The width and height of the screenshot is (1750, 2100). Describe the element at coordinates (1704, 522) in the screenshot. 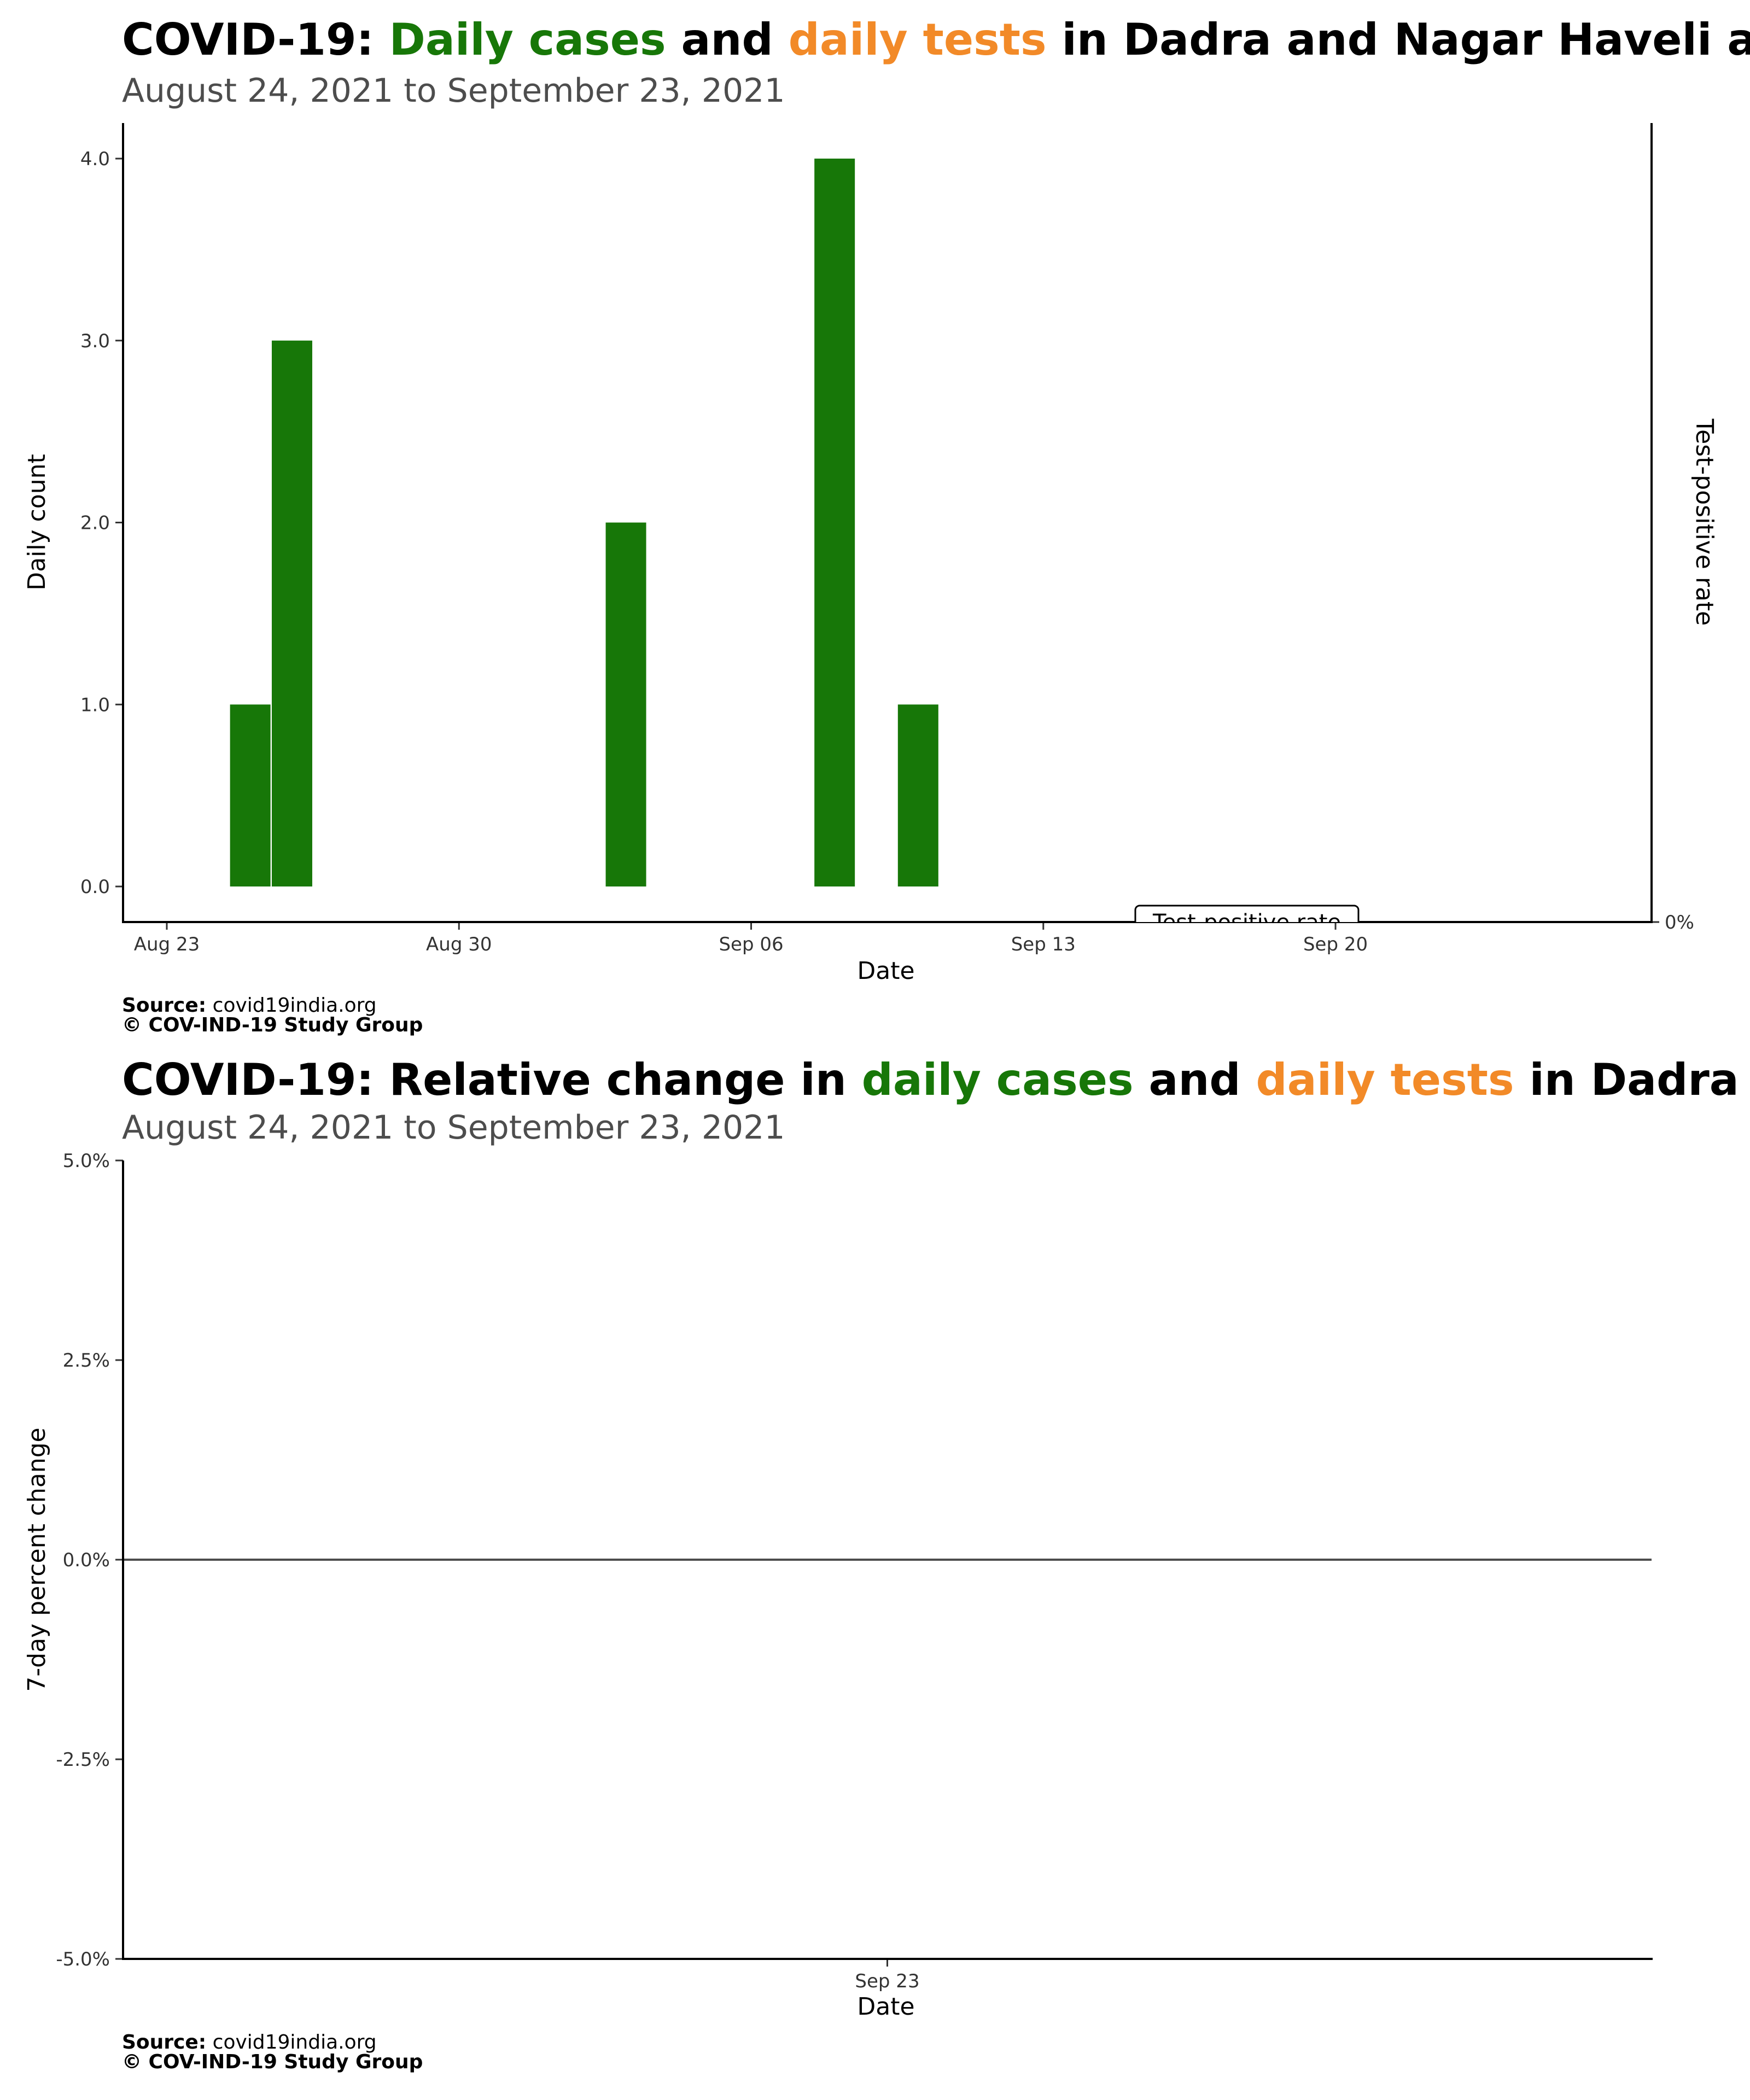

I see `y2-axis-title: Test-positive rate` at that location.